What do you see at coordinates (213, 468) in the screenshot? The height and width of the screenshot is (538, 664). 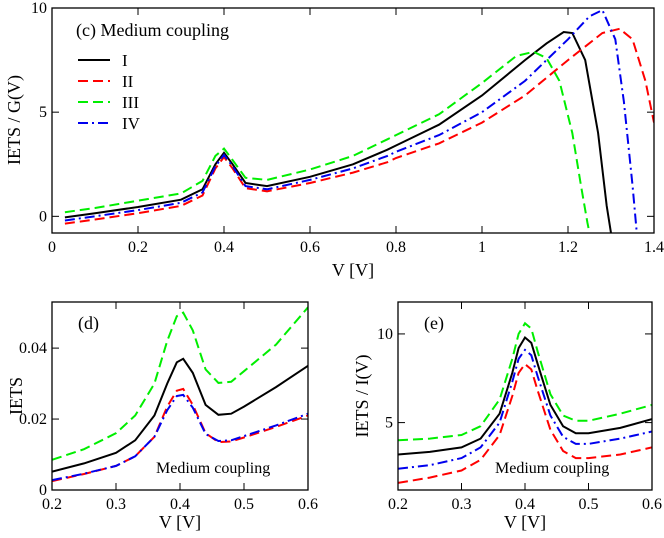 I see `panel-d-annotation: Medium coupling` at bounding box center [213, 468].